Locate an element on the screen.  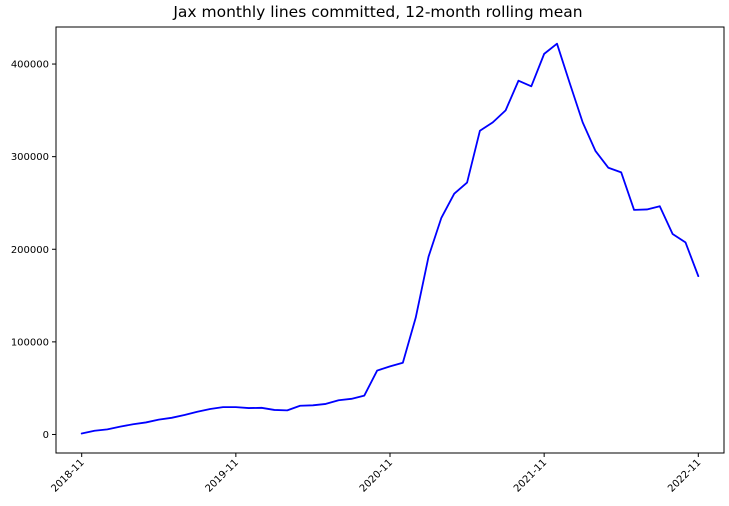
x-tick-label: 2021-11 is located at coordinates (530, 475).